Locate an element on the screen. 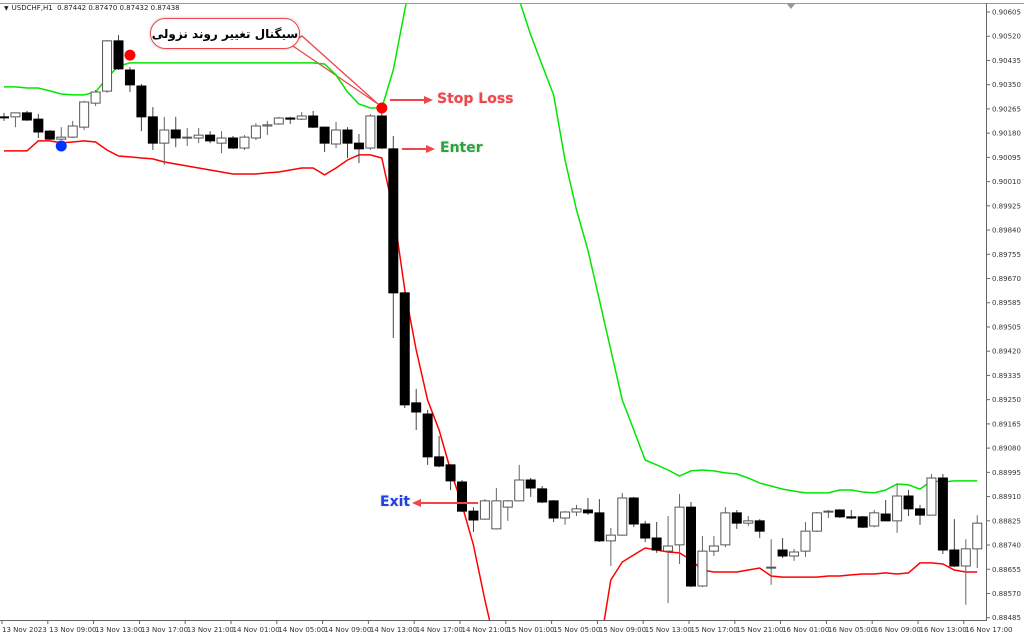  price-tick-label: 0.89925 is located at coordinates (1006, 206).